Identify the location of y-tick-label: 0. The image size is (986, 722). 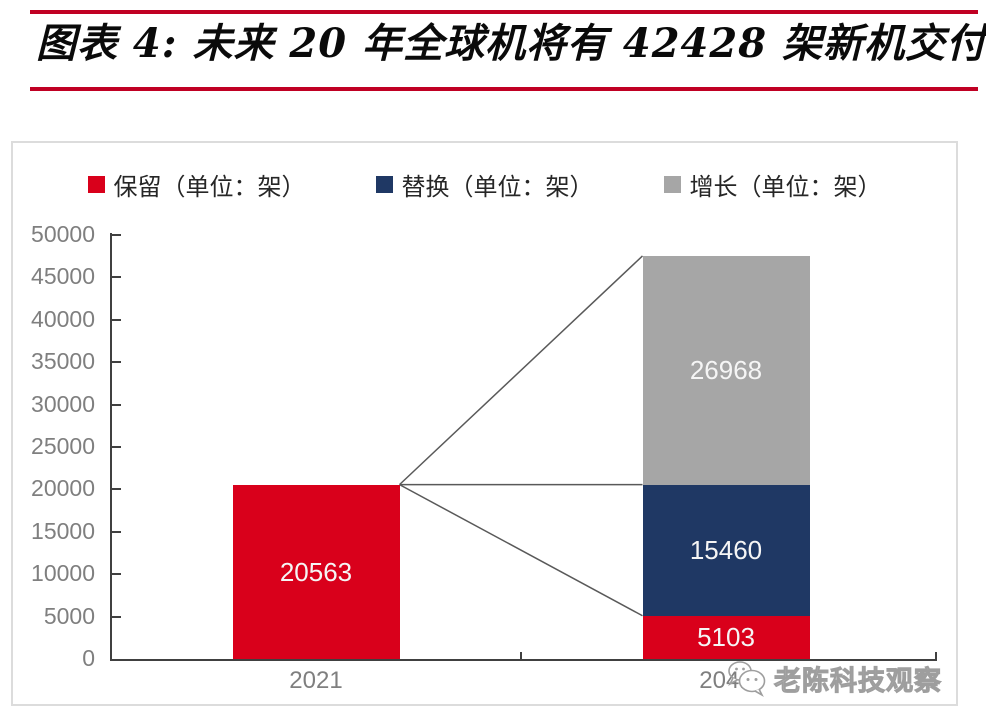
(88, 658).